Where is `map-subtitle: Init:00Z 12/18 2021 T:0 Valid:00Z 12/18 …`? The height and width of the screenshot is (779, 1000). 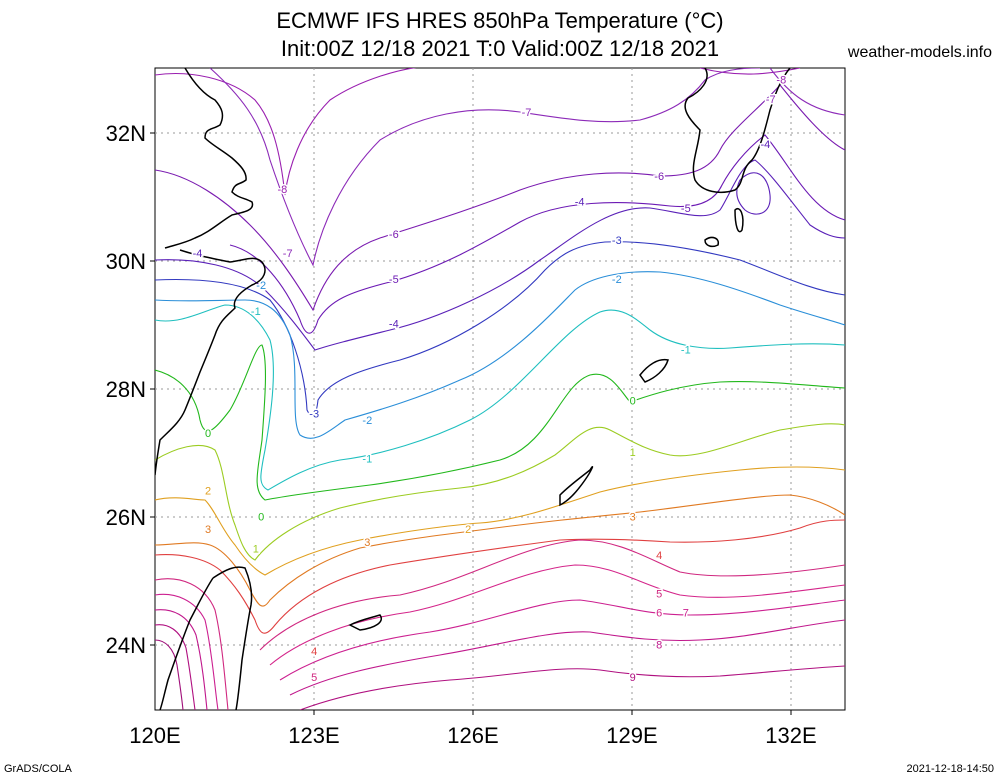 map-subtitle: Init:00Z 12/18 2021 T:0 Valid:00Z 12/18 … is located at coordinates (500, 48).